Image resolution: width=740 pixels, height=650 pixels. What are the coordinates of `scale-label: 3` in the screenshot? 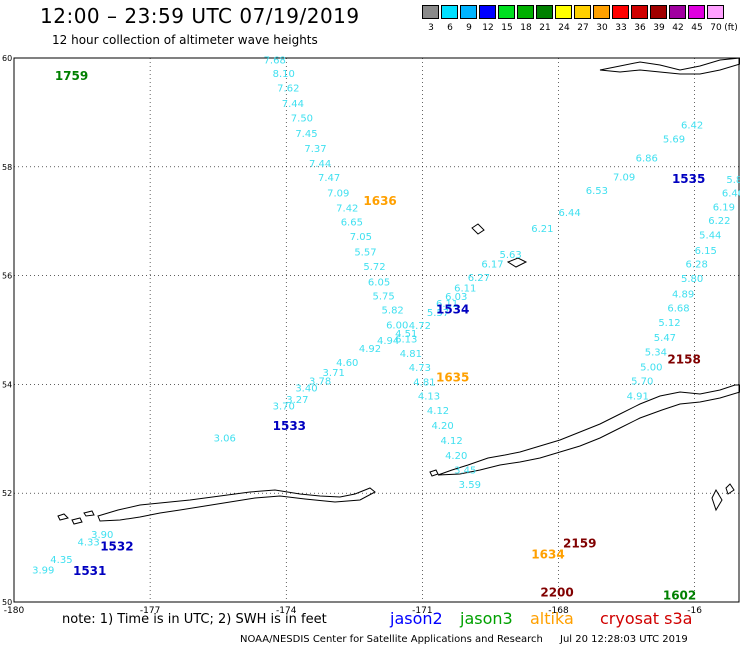 It's located at (431, 28).